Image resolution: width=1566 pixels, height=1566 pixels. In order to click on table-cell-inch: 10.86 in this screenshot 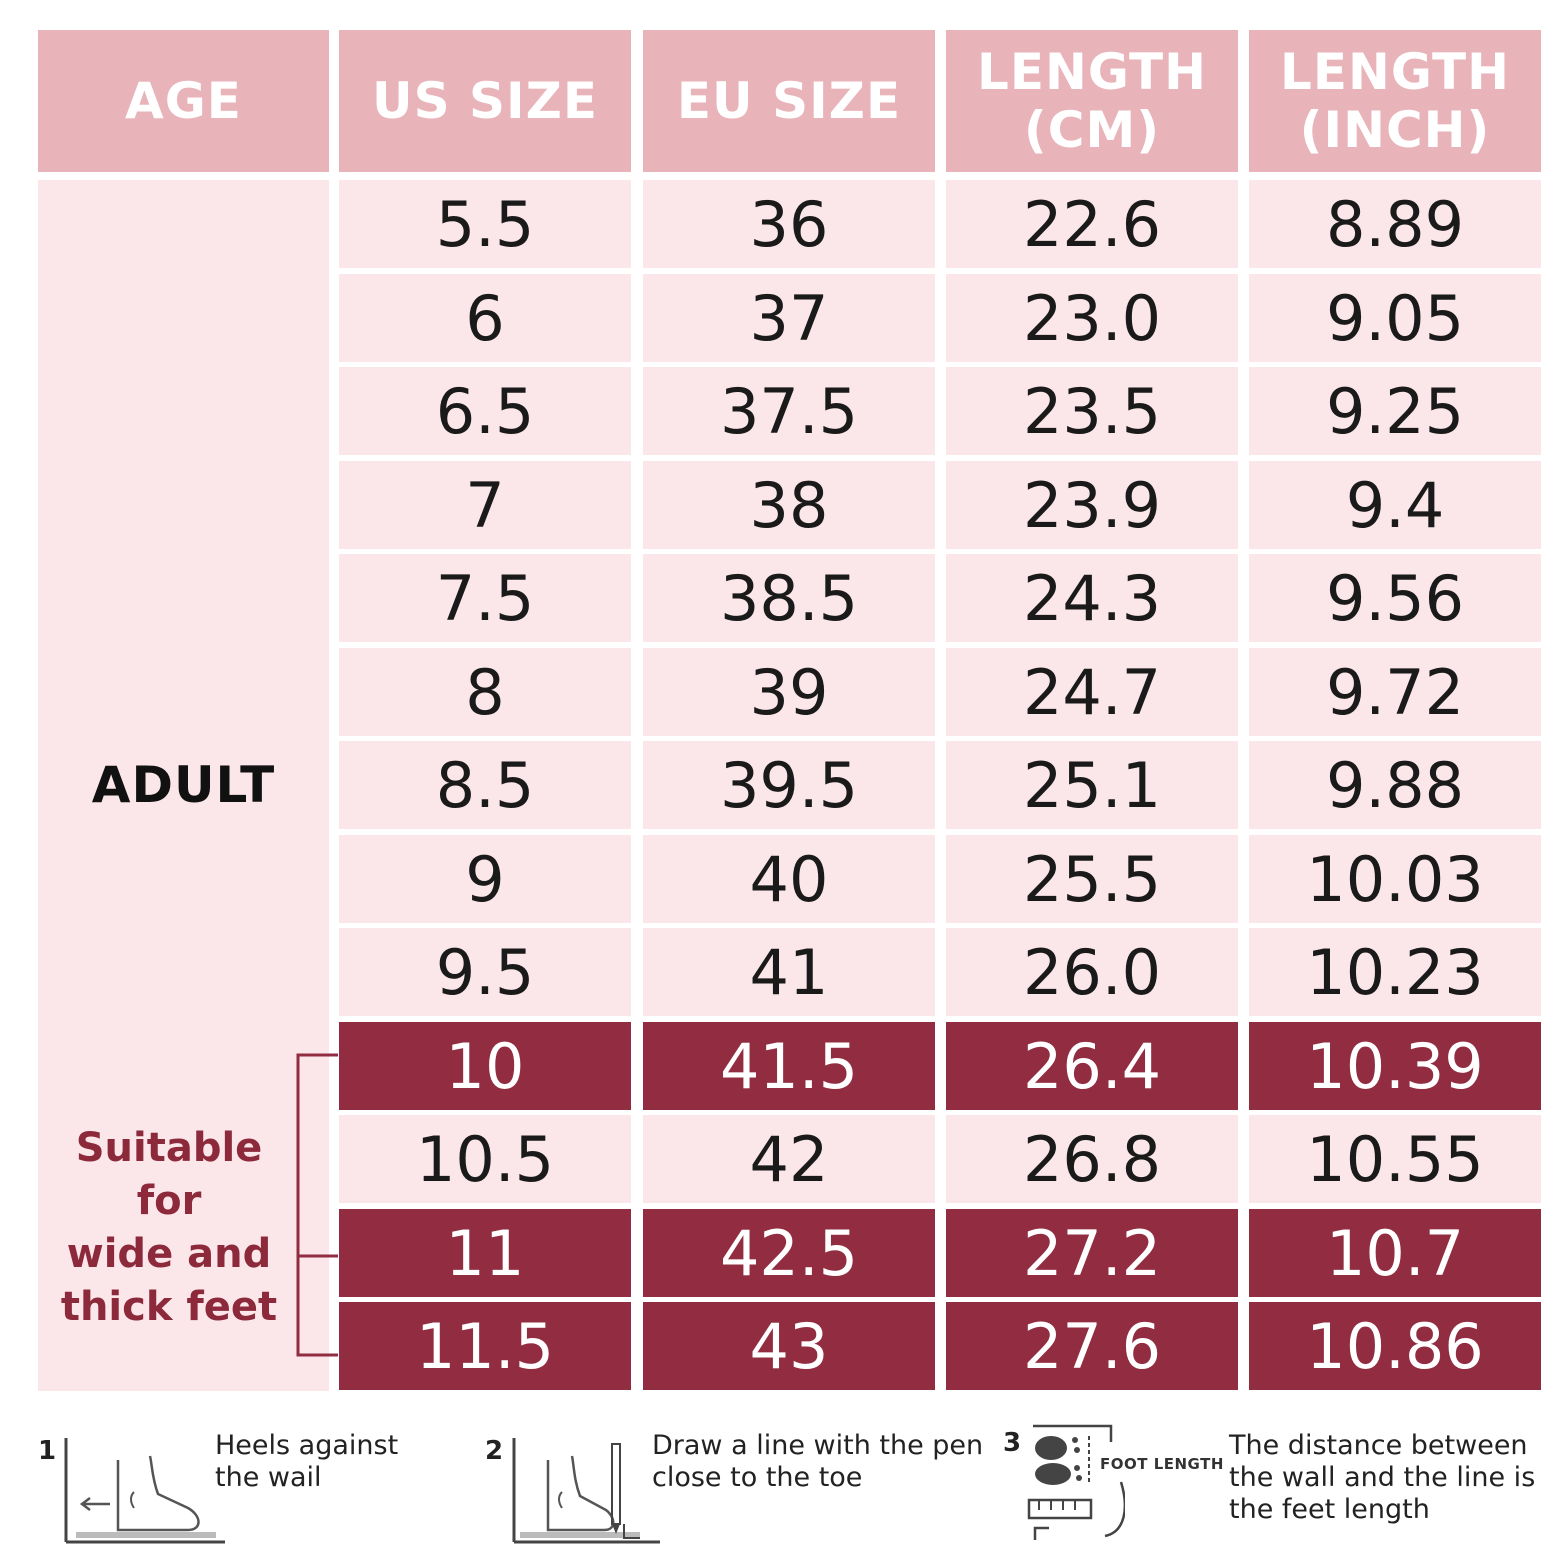, I will do `click(1395, 1346)`.